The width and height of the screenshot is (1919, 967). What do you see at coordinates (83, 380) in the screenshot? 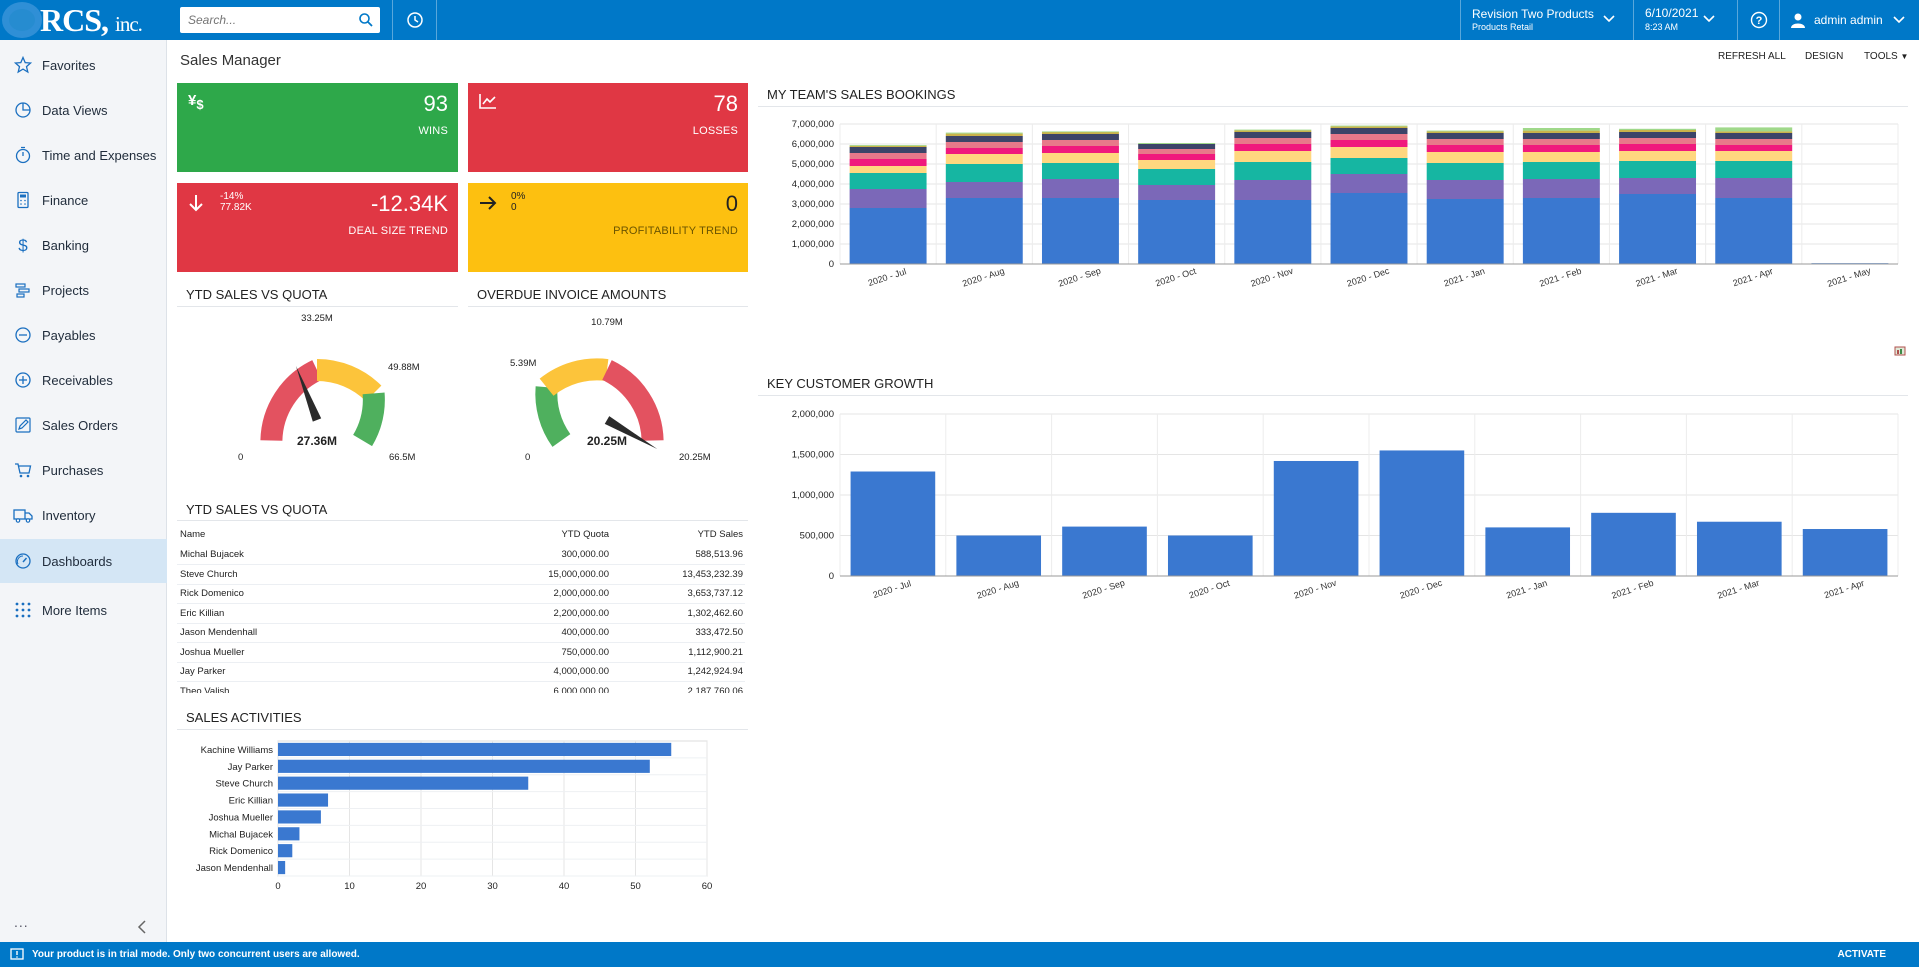
I see `sidebar-item-receivables: Receivables` at bounding box center [83, 380].